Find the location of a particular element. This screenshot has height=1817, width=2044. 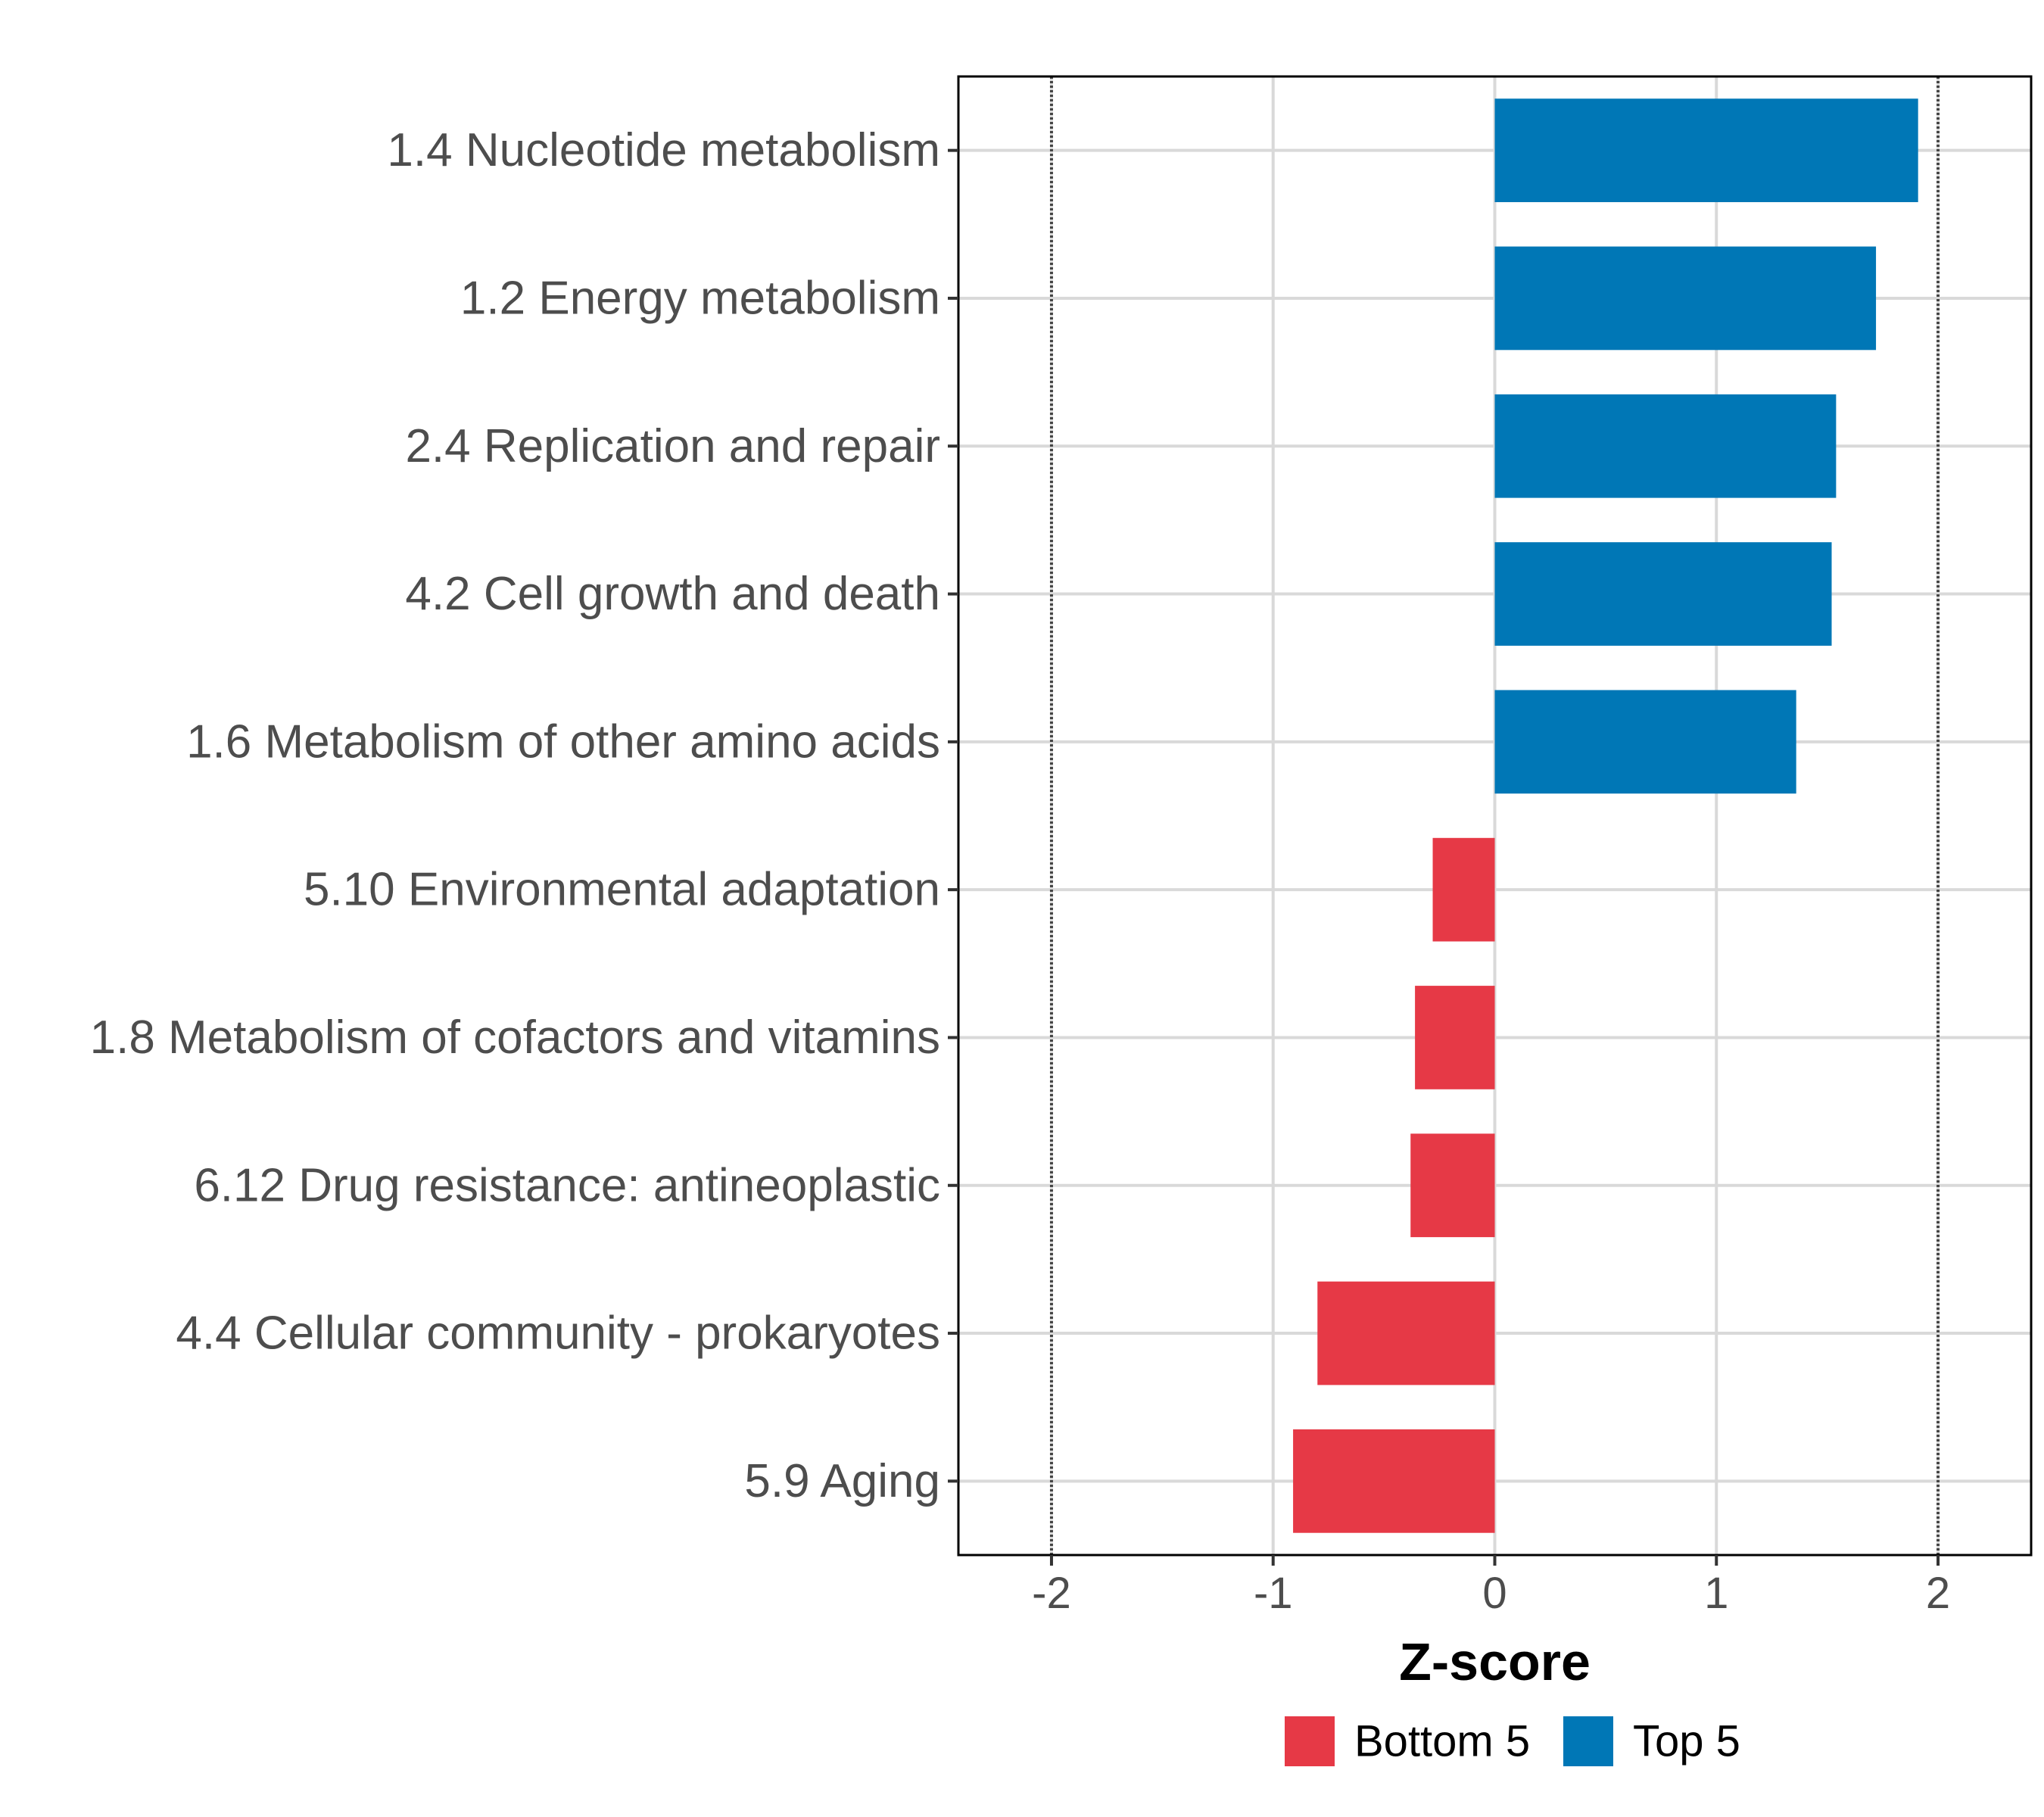

y-tick-label: 1.4 Nucleotide metabolism is located at coordinates (663, 150).